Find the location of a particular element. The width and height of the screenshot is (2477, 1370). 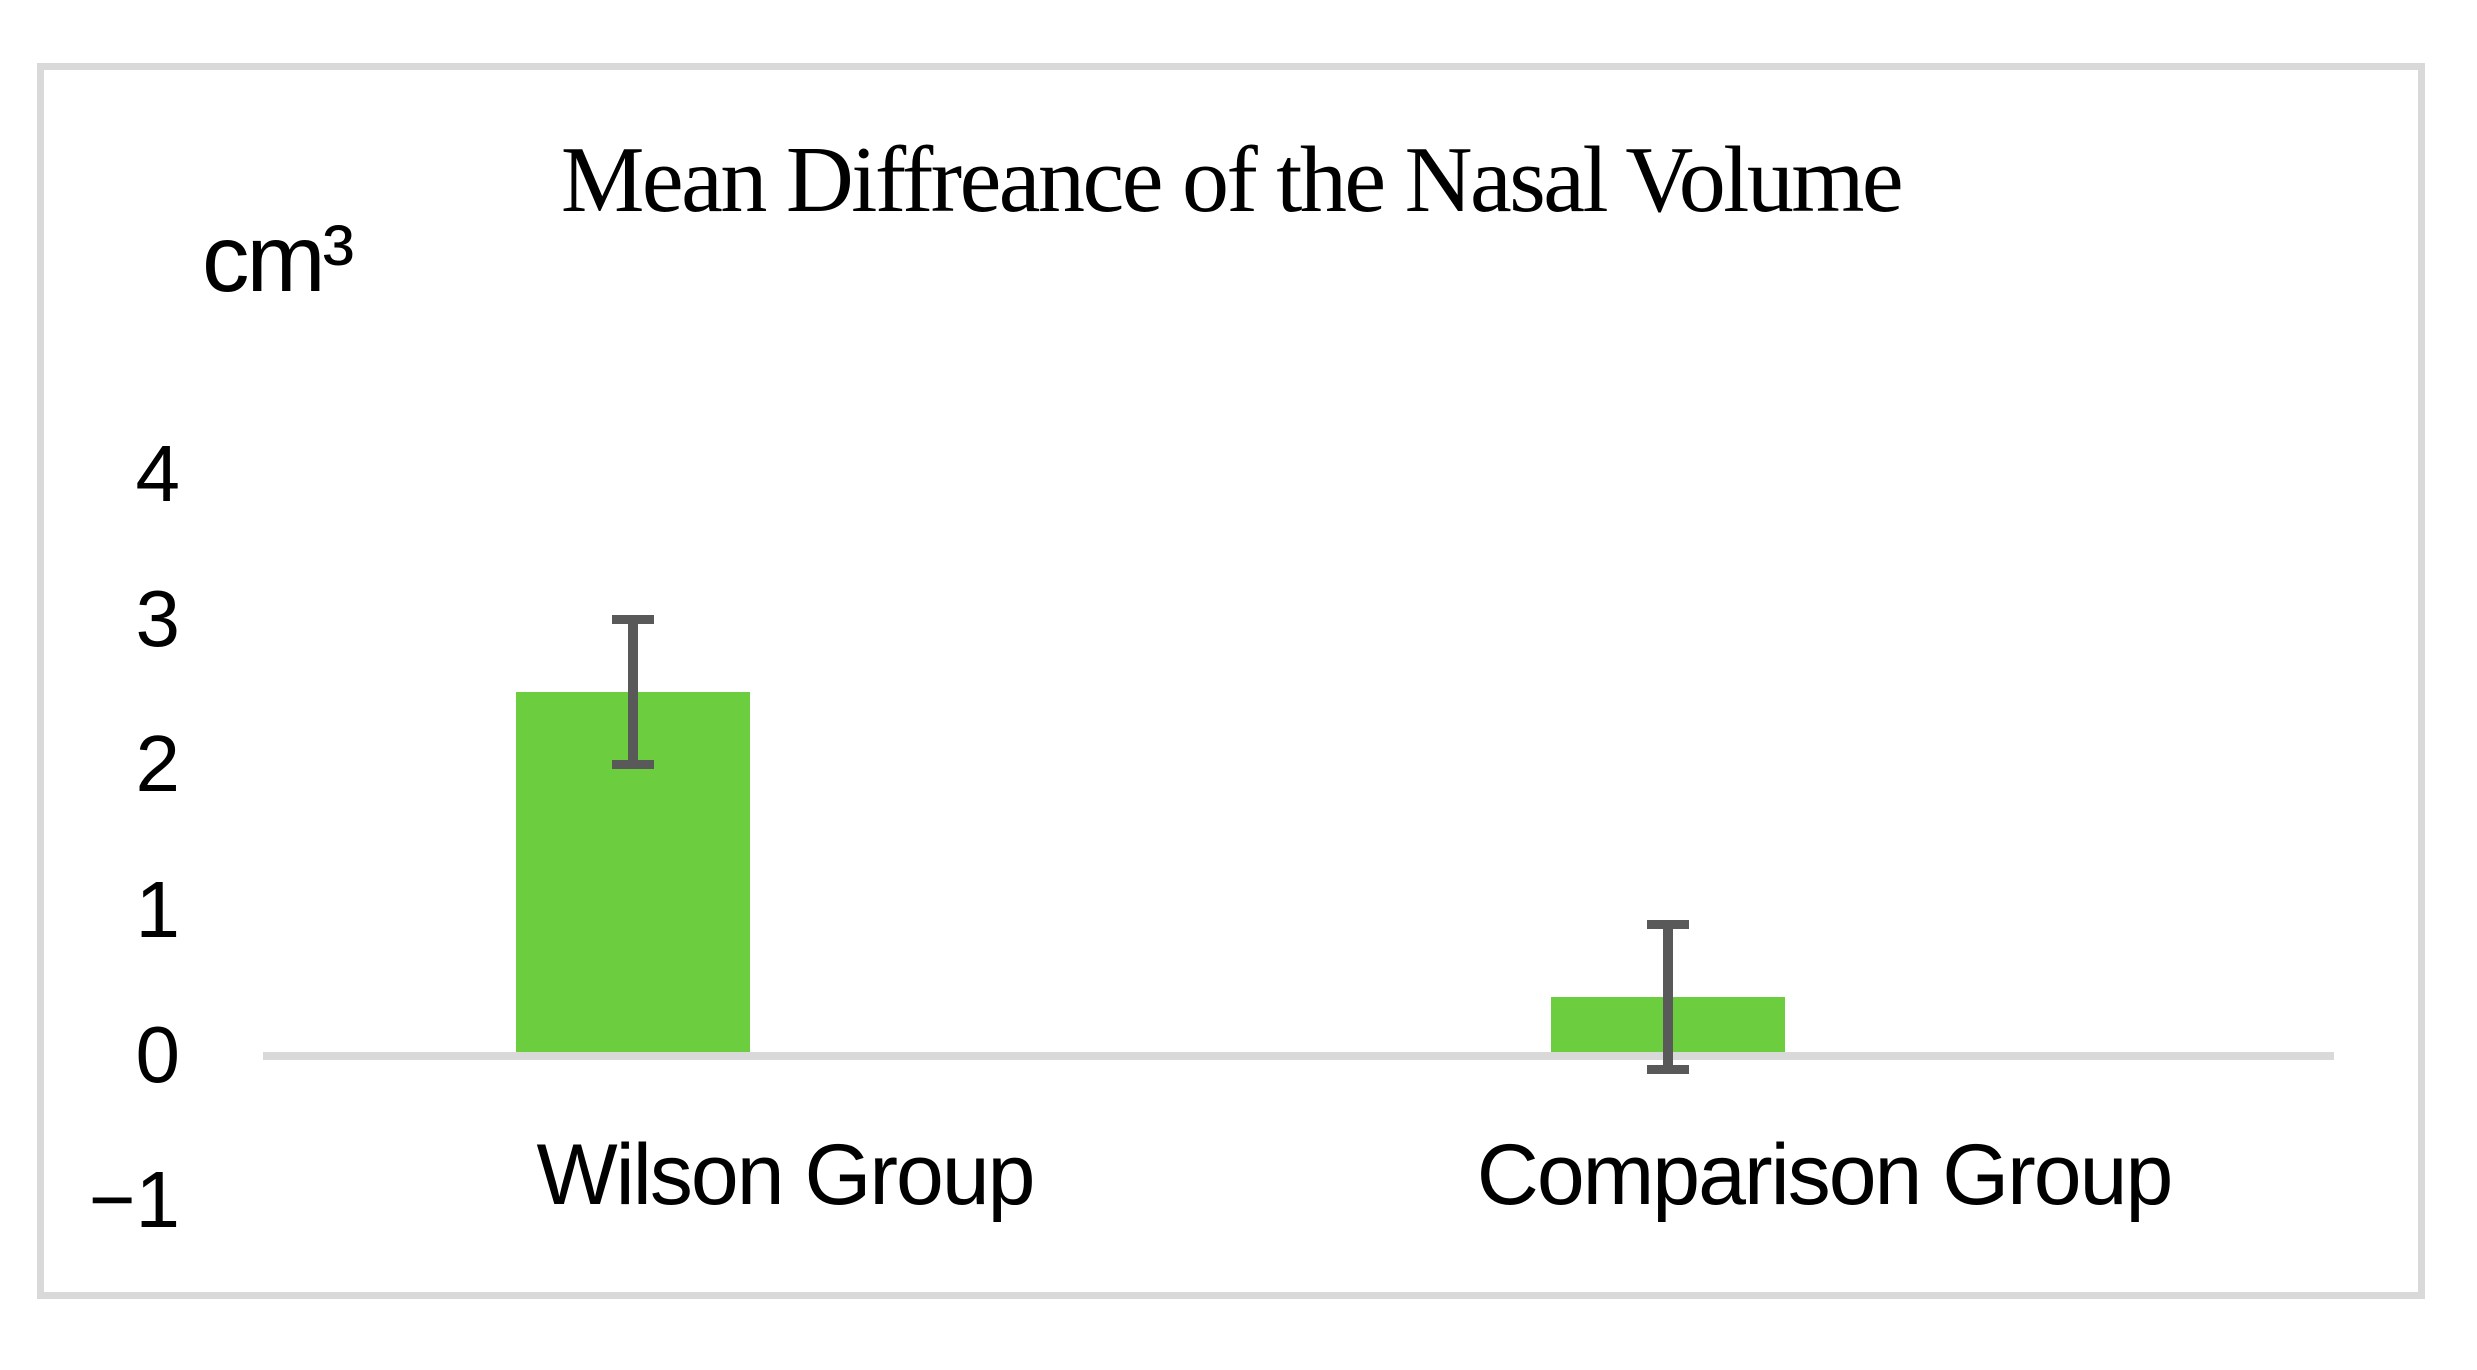

error-bar-wilson-group-cap-top is located at coordinates (633, 619).